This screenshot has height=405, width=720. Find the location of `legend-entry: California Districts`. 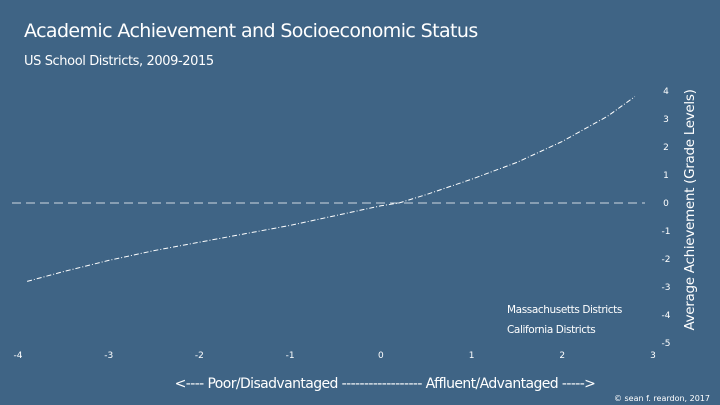

legend-entry: California Districts is located at coordinates (551, 330).